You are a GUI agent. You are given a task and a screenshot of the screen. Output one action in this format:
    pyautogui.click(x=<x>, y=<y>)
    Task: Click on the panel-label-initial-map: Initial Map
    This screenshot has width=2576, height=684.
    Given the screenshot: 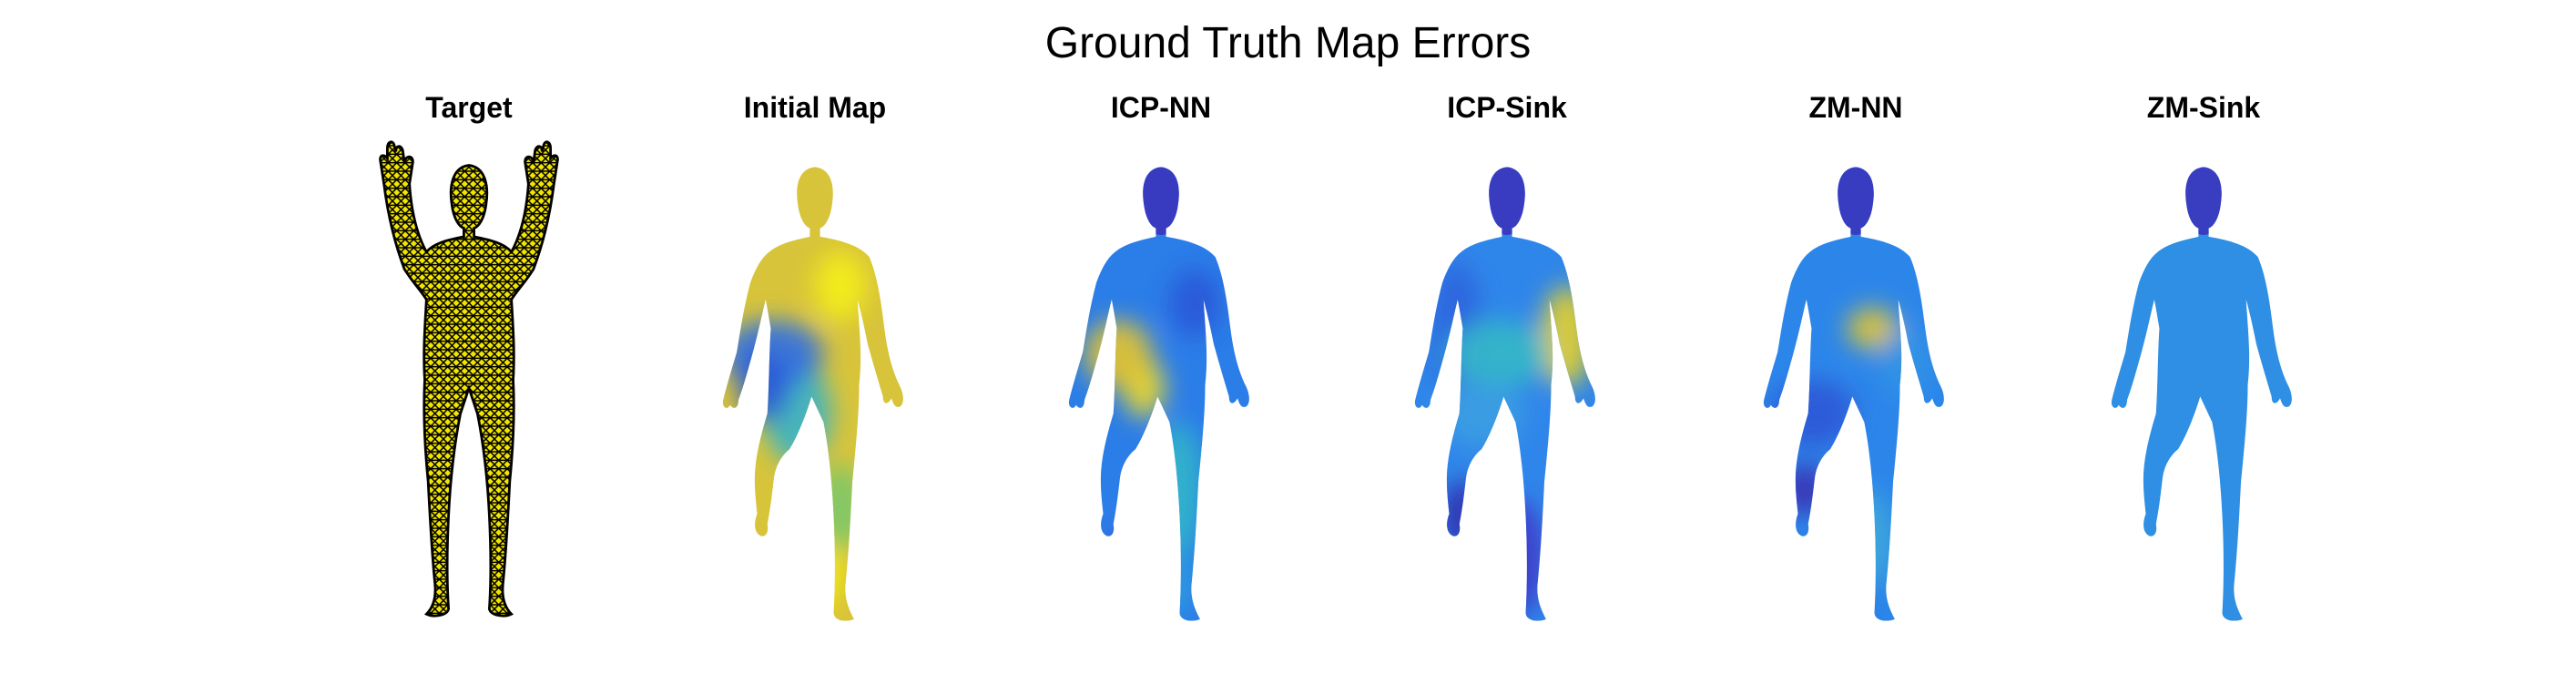 What is the action you would take?
    pyautogui.click(x=815, y=107)
    